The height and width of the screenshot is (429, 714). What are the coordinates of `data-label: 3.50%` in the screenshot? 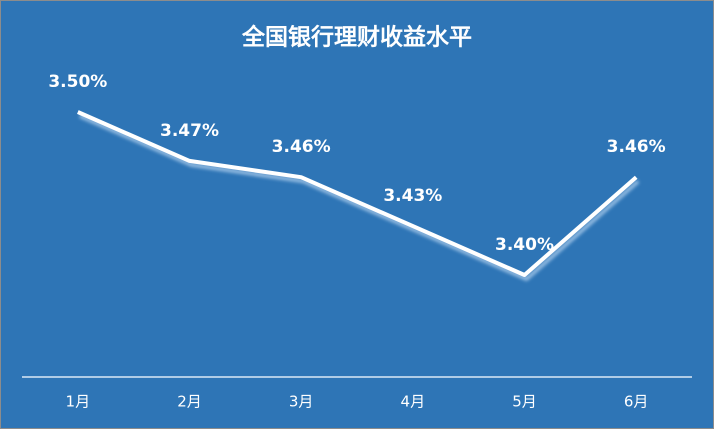 It's located at (77, 82).